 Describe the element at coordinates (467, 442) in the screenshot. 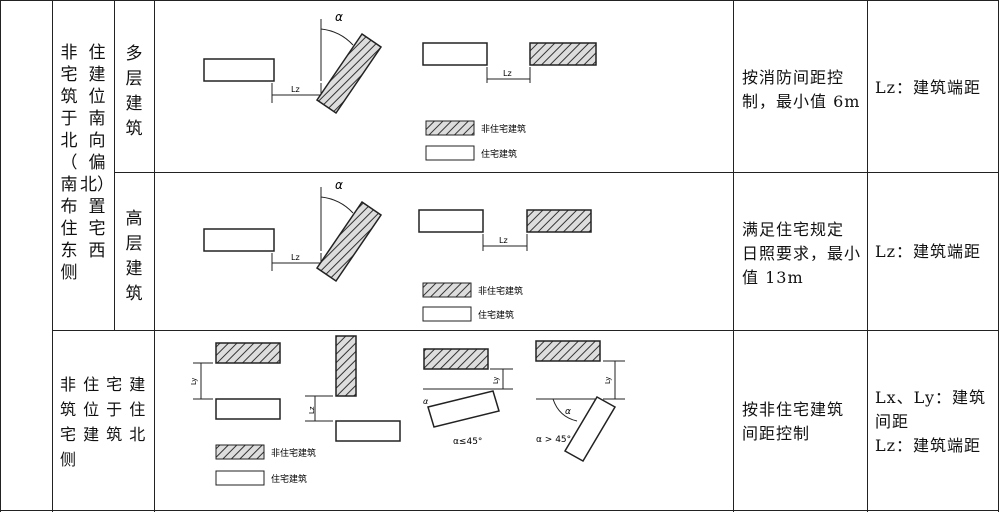

I see `alpha-le-label: α≤45°` at that location.